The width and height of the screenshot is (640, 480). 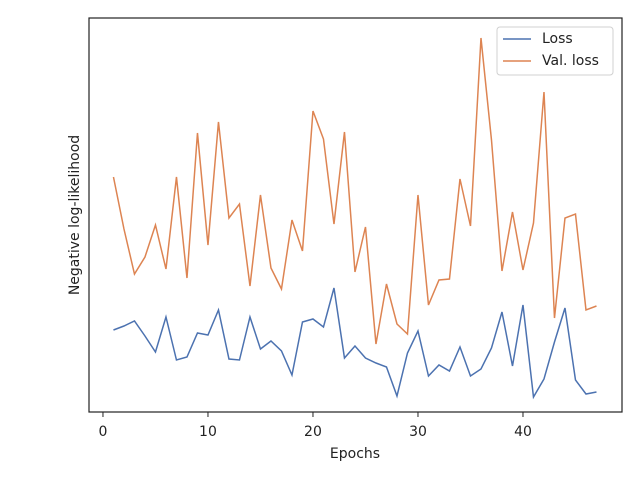 What do you see at coordinates (523, 432) in the screenshot?
I see `x-tick-label: 40` at bounding box center [523, 432].